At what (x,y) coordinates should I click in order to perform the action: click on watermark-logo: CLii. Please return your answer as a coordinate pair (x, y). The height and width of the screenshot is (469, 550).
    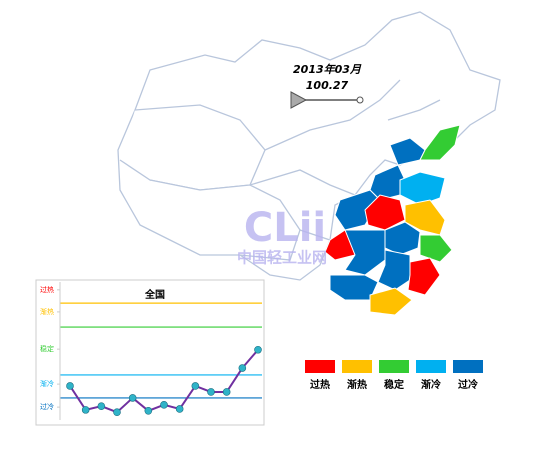
    Looking at the image, I should click on (285, 228).